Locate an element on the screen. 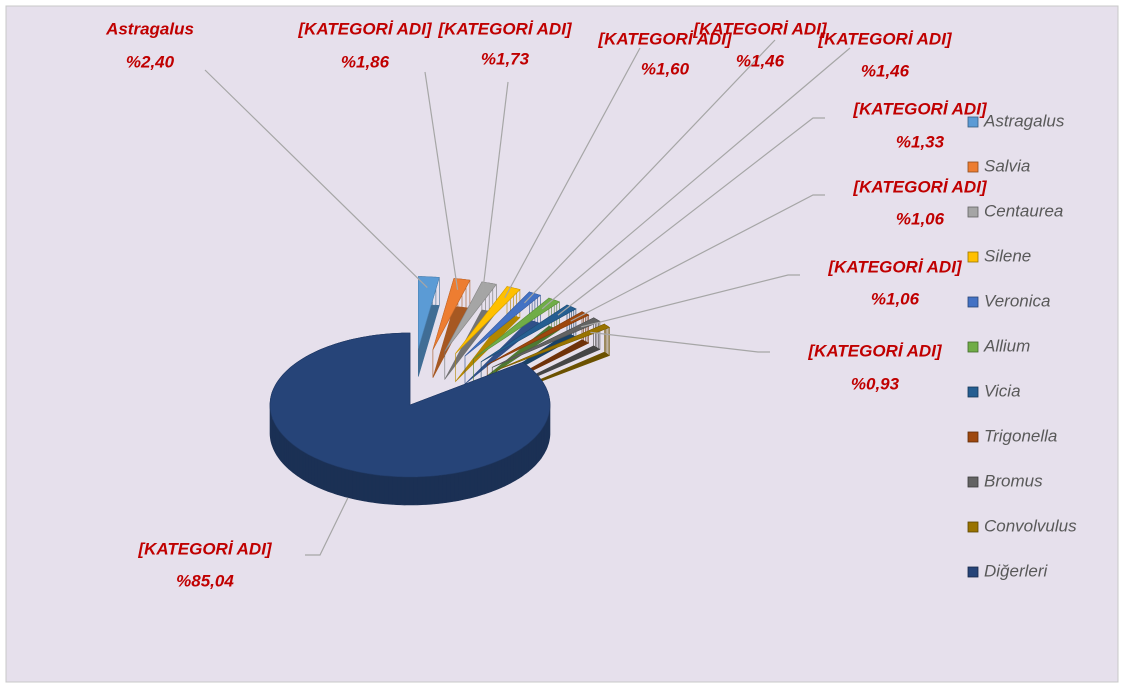 This screenshot has width=1124, height=688. data-label-value: %85,04 is located at coordinates (205, 580).